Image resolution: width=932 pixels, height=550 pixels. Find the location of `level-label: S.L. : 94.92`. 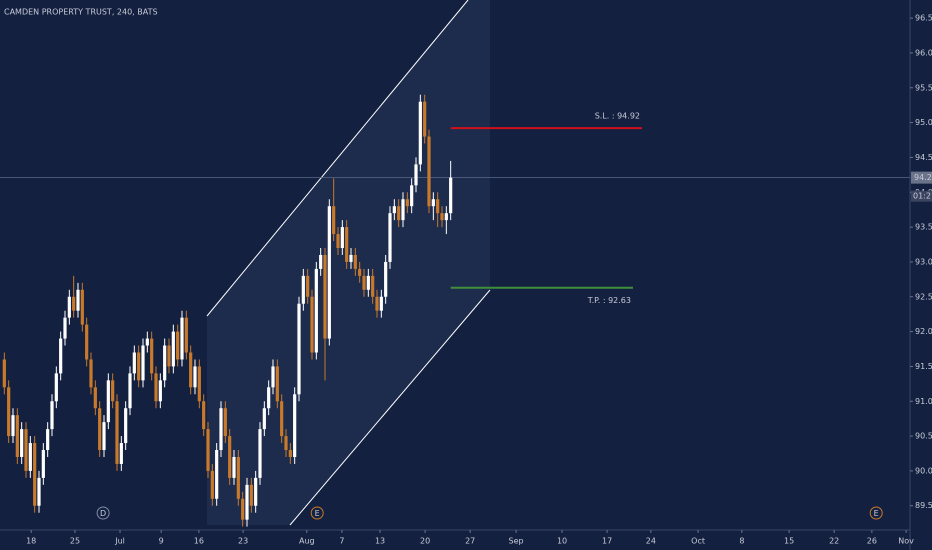

level-label: S.L. : 94.92 is located at coordinates (617, 116).